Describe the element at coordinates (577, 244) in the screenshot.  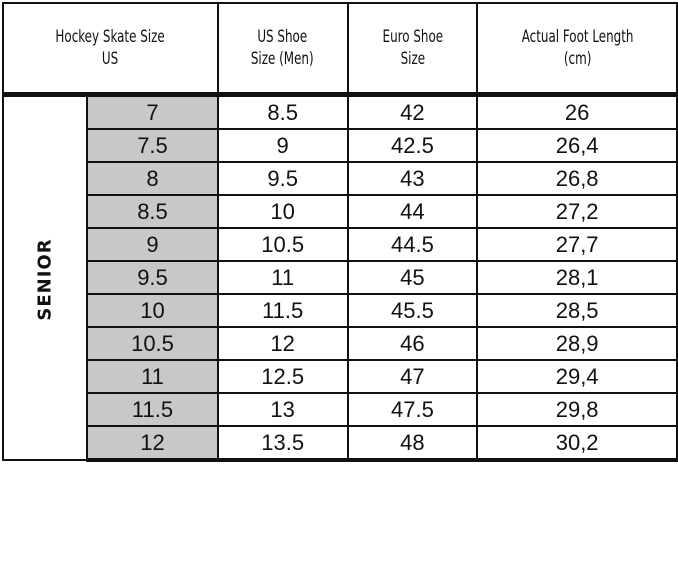
I see `foot-length-cell: 27,7` at that location.